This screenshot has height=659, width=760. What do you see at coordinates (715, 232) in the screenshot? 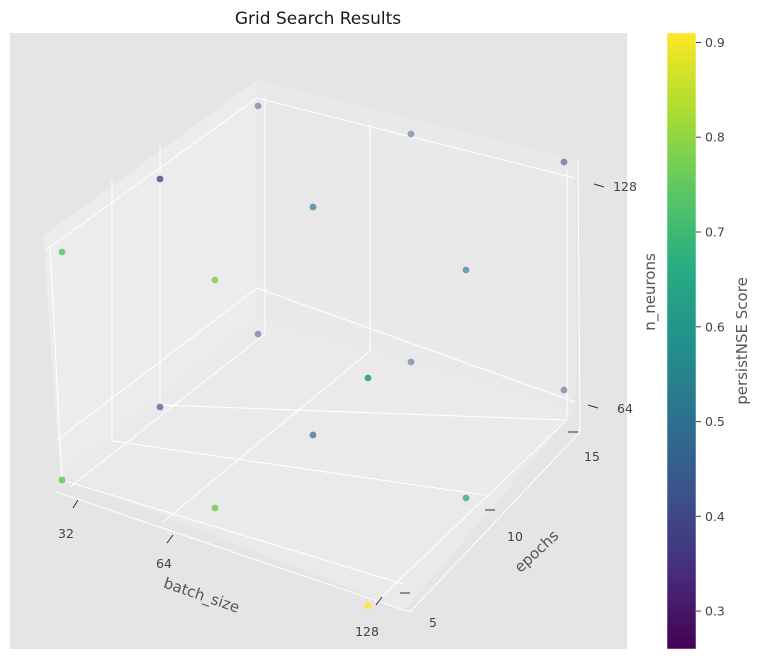
I see `colorbar-tick-label: 0.7` at bounding box center [715, 232].